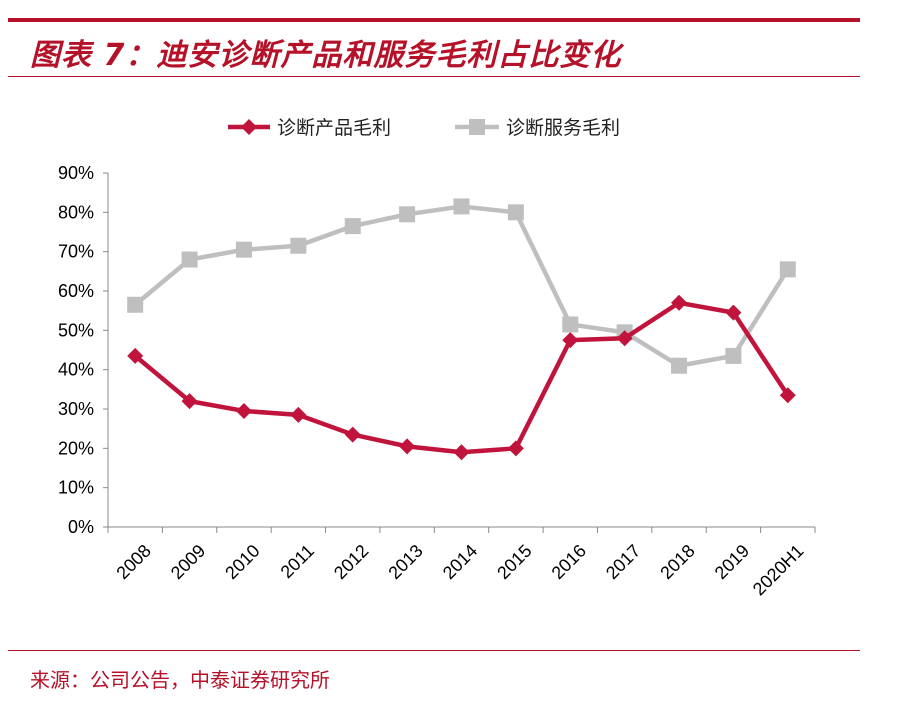  Describe the element at coordinates (249, 127) in the screenshot. I see `legend-marker-product` at that location.